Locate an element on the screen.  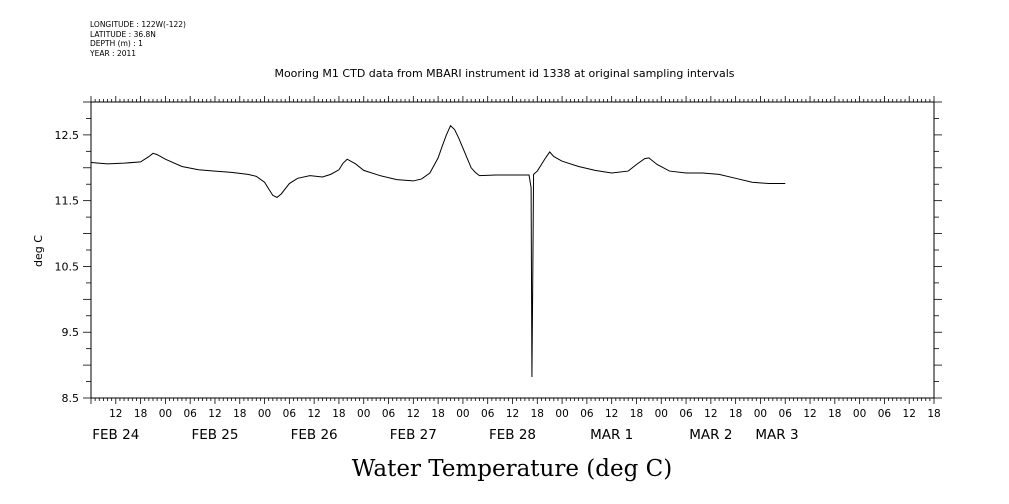
date-label: FEB 28 is located at coordinates (512, 435).